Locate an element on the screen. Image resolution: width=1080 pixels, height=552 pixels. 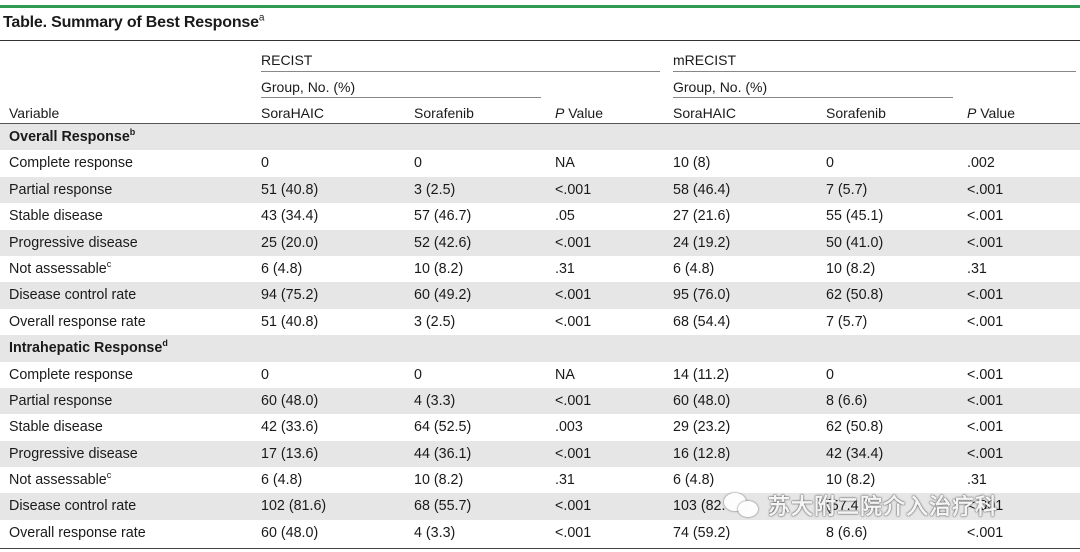
title-rule is located at coordinates (540, 40).